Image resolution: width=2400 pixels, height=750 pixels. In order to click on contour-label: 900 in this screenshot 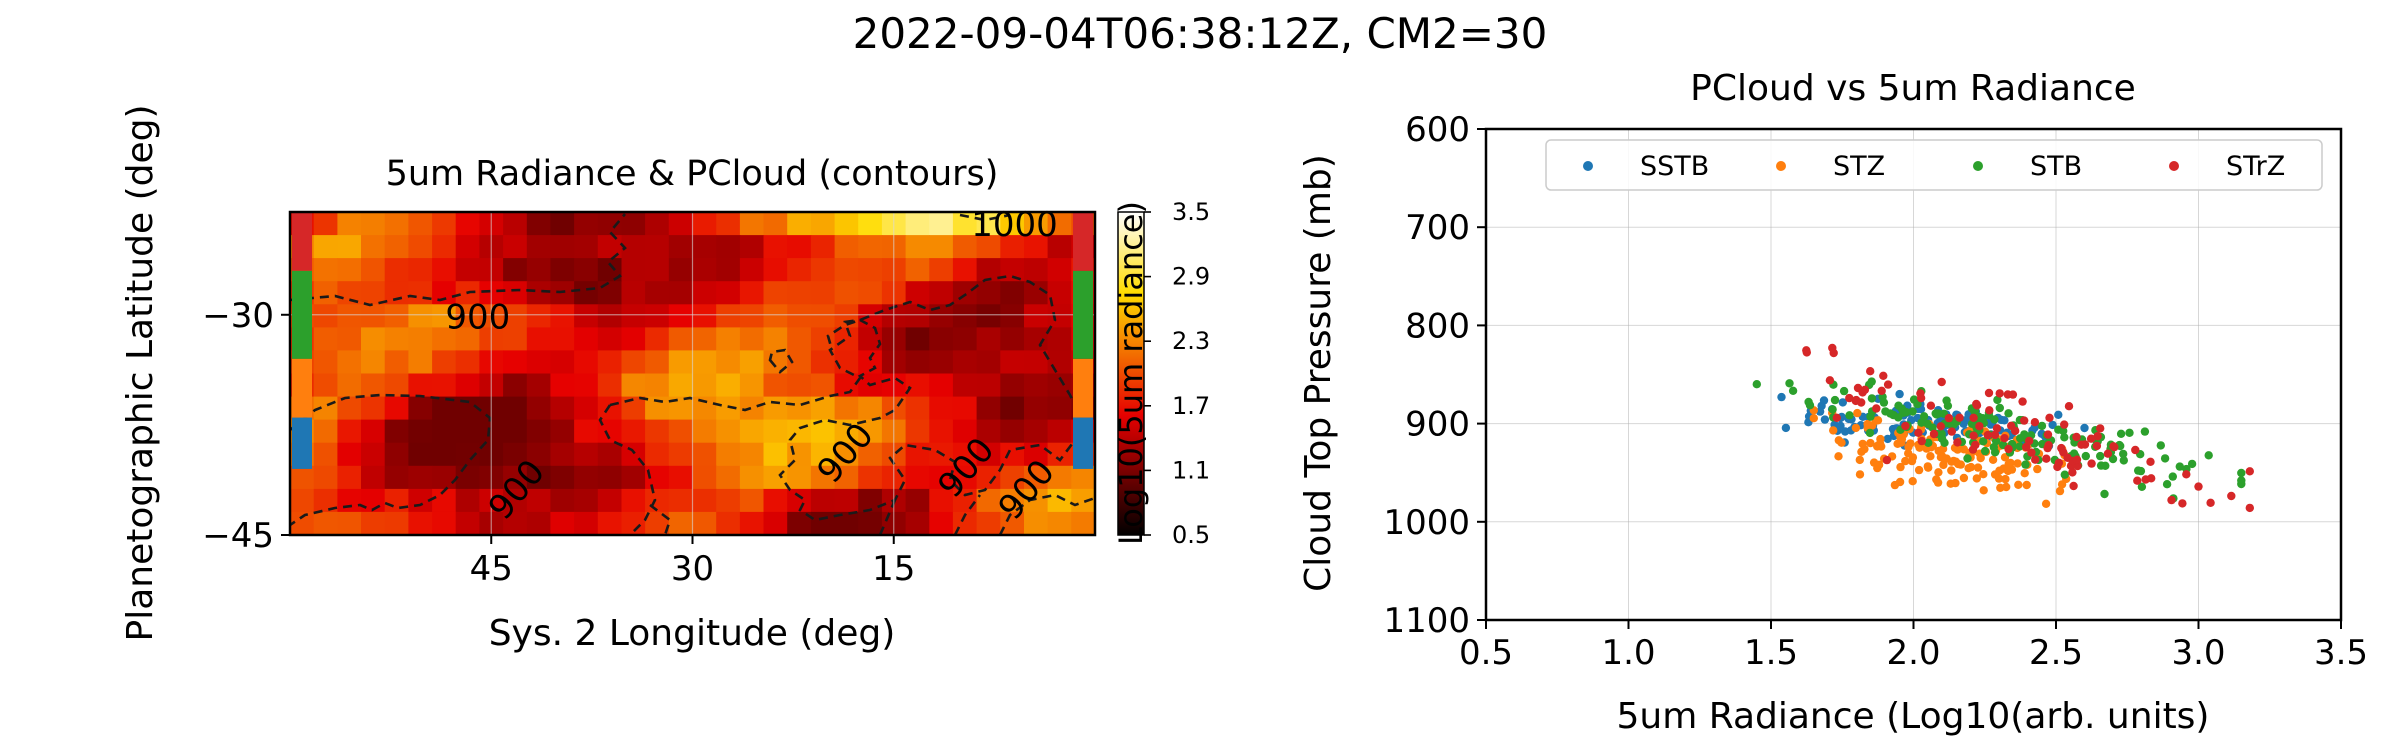, I will do `click(477, 318)`.